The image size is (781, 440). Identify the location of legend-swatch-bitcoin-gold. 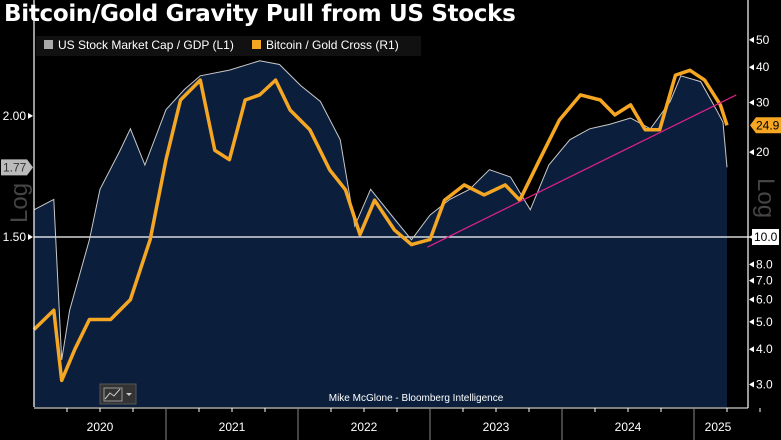
(256, 44).